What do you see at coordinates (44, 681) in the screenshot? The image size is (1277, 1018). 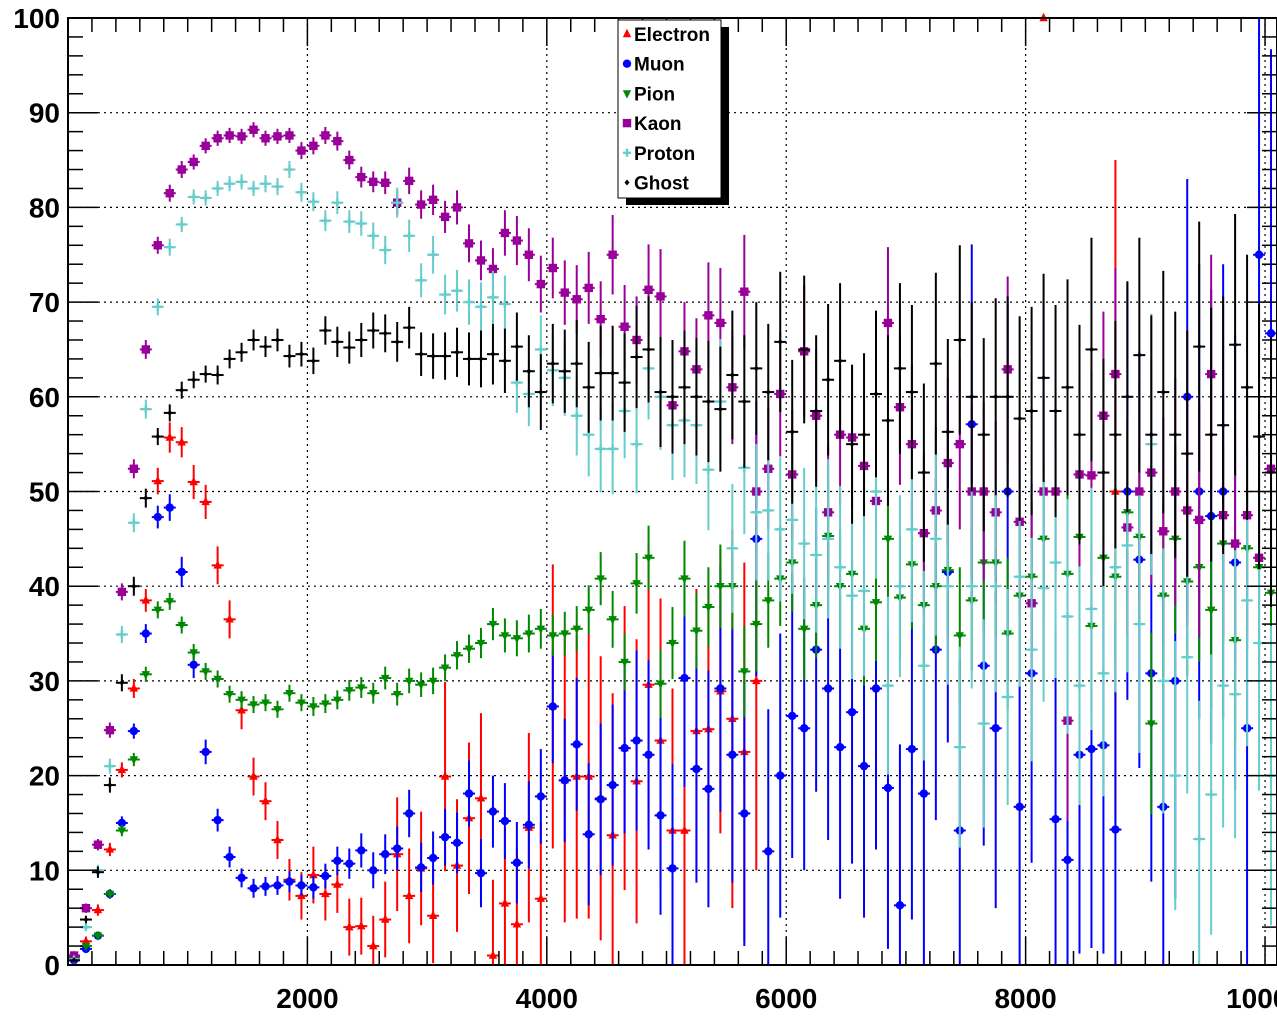 I see `y-tick-label: 30` at bounding box center [44, 681].